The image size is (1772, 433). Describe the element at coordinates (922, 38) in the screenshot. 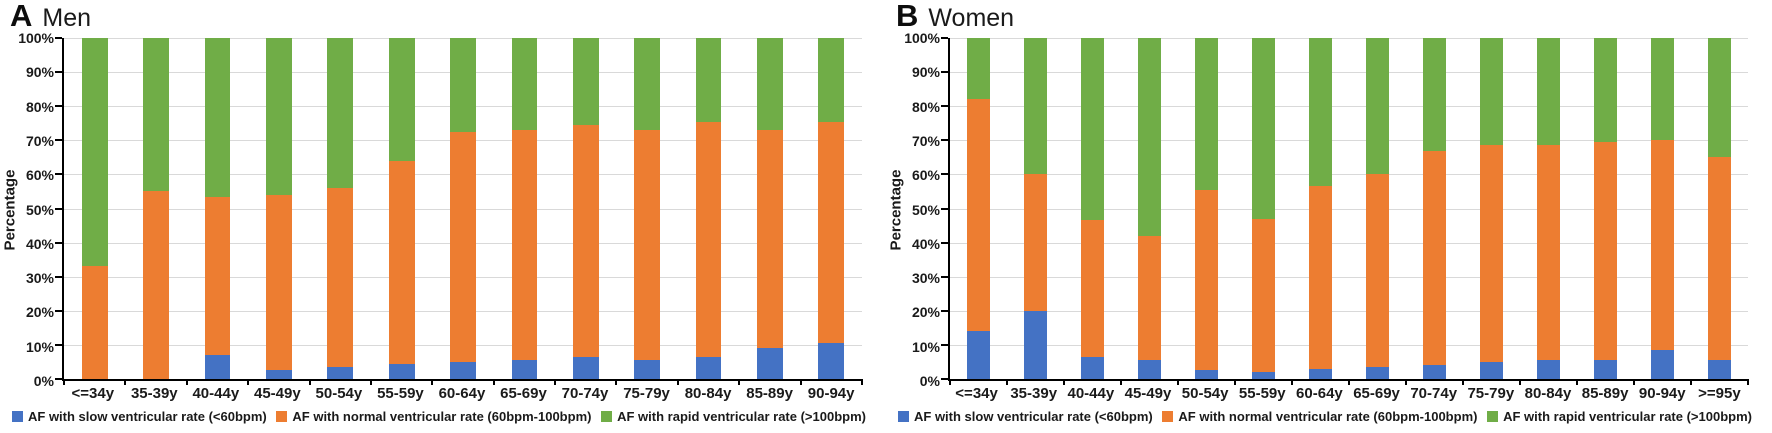

I see `y-tick-label: 100%` at that location.